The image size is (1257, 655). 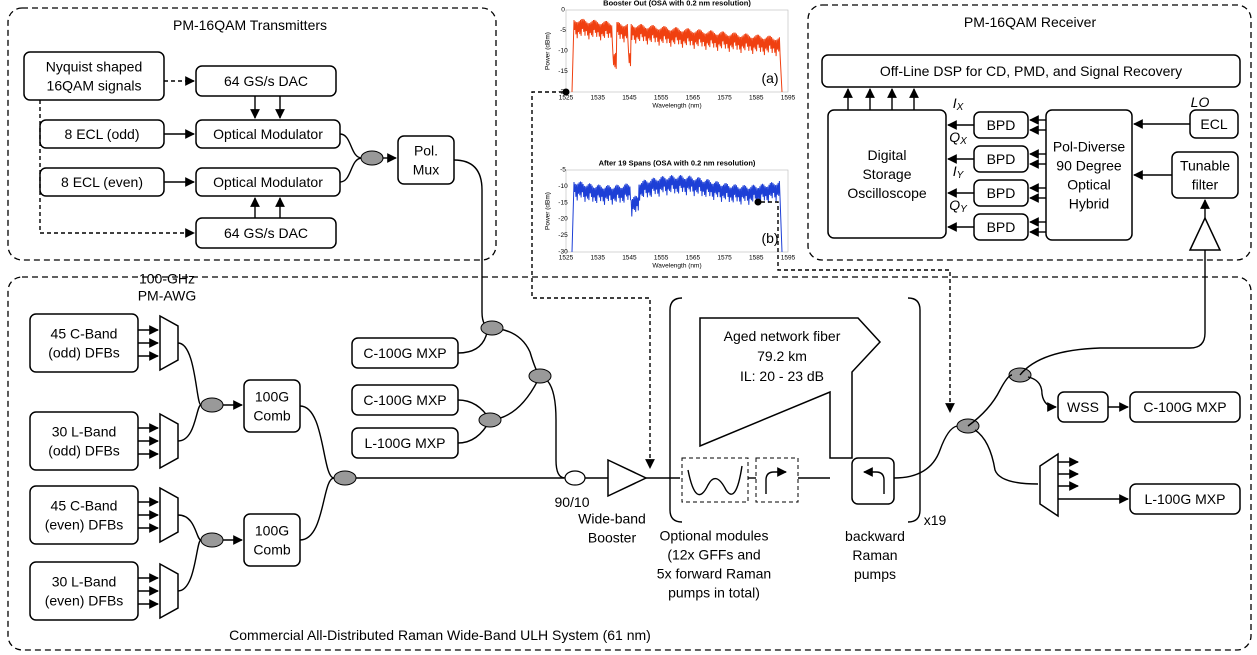 I want to click on label: IL: 20 - 23 dB, so click(x=782, y=376).